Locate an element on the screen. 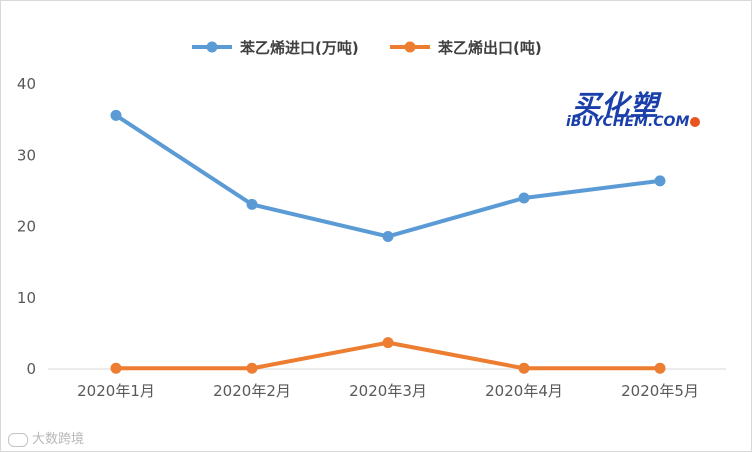 The width and height of the screenshot is (752, 452). y-tick-group: 0 10 20 30 40 is located at coordinates (26, 226).